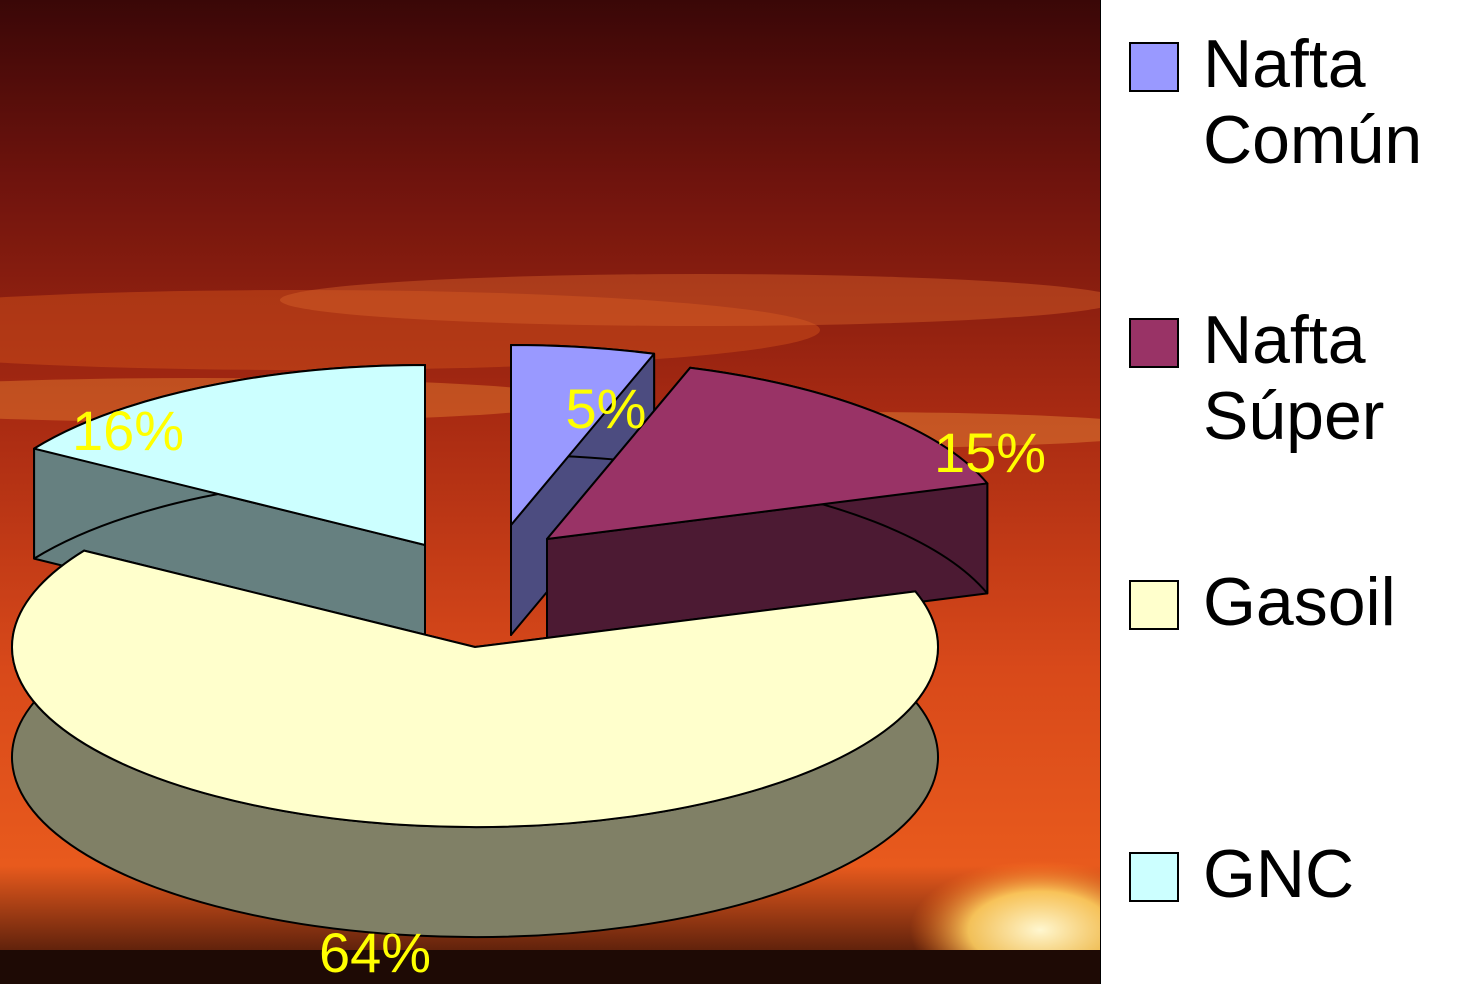 This screenshot has width=1473, height=984. What do you see at coordinates (1154, 877) in the screenshot?
I see `legend-swatch-gnc` at bounding box center [1154, 877].